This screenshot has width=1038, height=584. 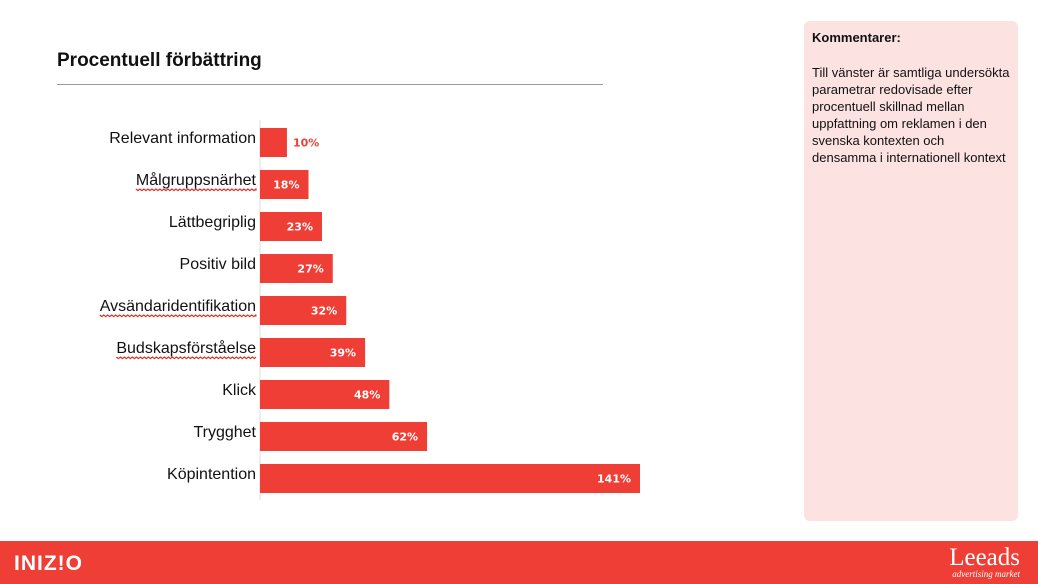 I want to click on value-label: 23%, so click(x=300, y=227).